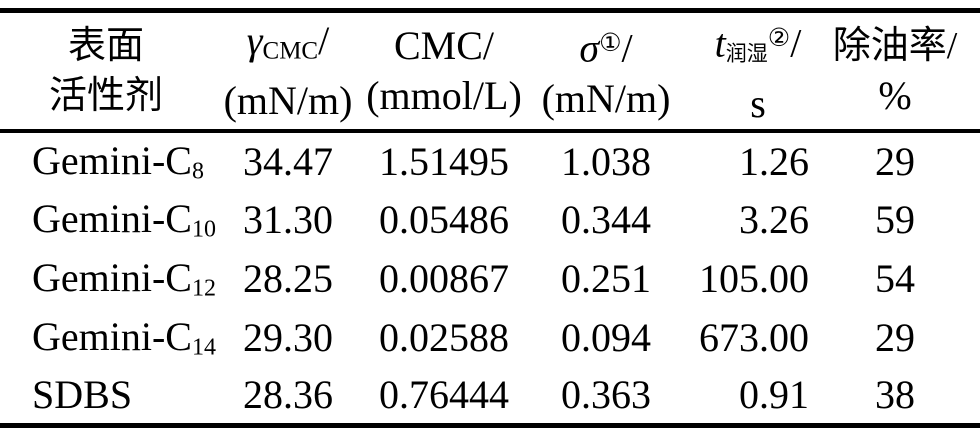 The image size is (980, 443). I want to click on cell-sigma: 0.251, so click(606, 278).